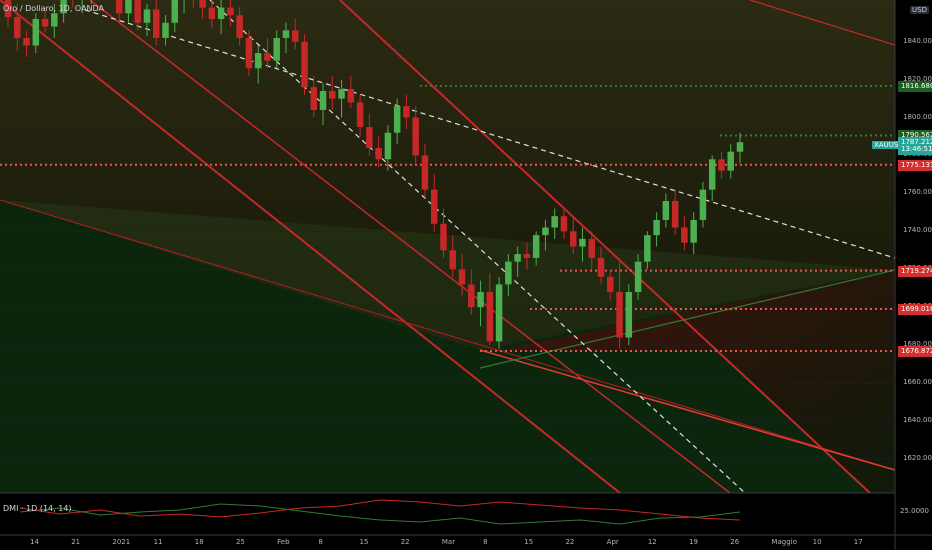  Describe the element at coordinates (693, 542) in the screenshot. I see `time-tick: 19` at that location.